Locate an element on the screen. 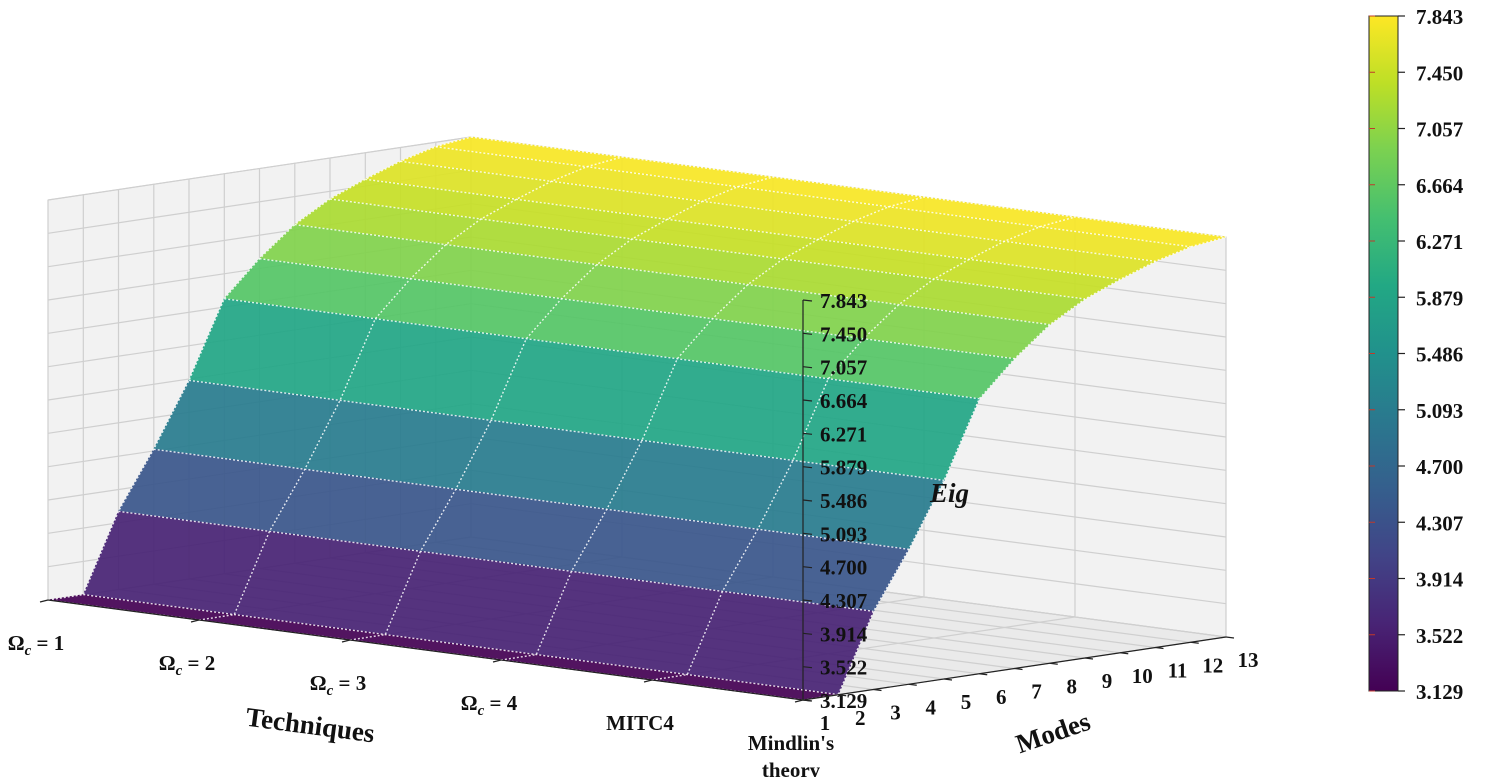 The image size is (1494, 777). z-tick-label: 4.307 is located at coordinates (843, 601).